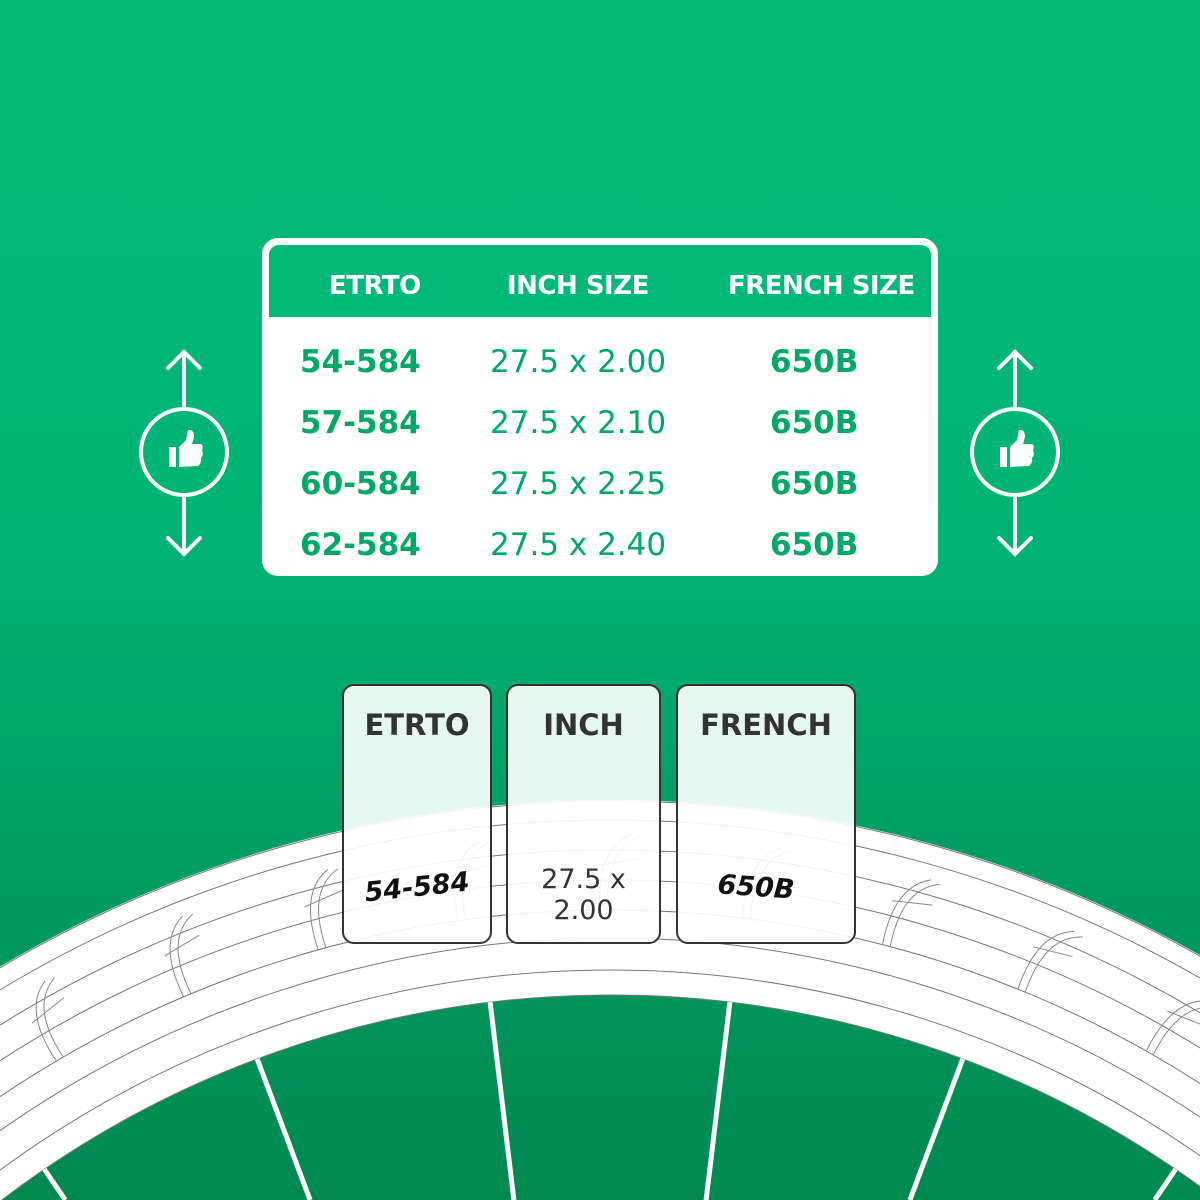 The height and width of the screenshot is (1200, 1200). Describe the element at coordinates (360, 423) in the screenshot. I see `cell-etrto: 57-584` at that location.